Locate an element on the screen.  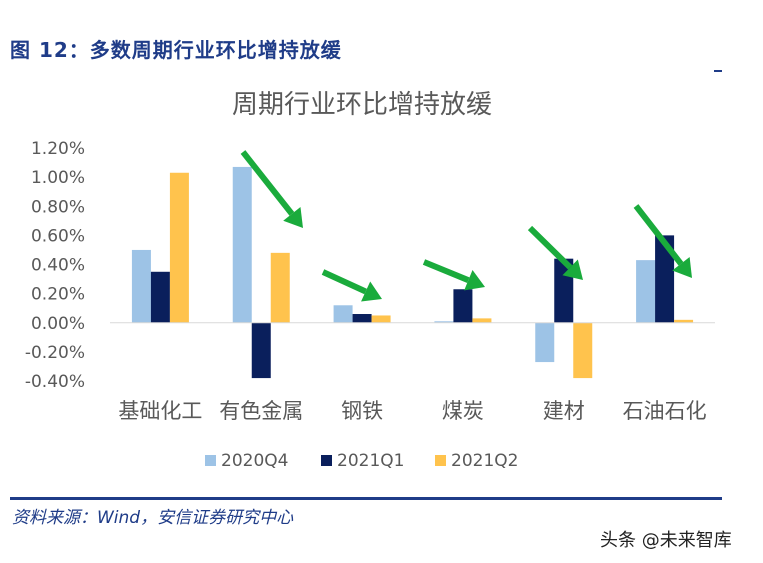
y-tick-label: 0.20% is located at coordinates (58, 295).